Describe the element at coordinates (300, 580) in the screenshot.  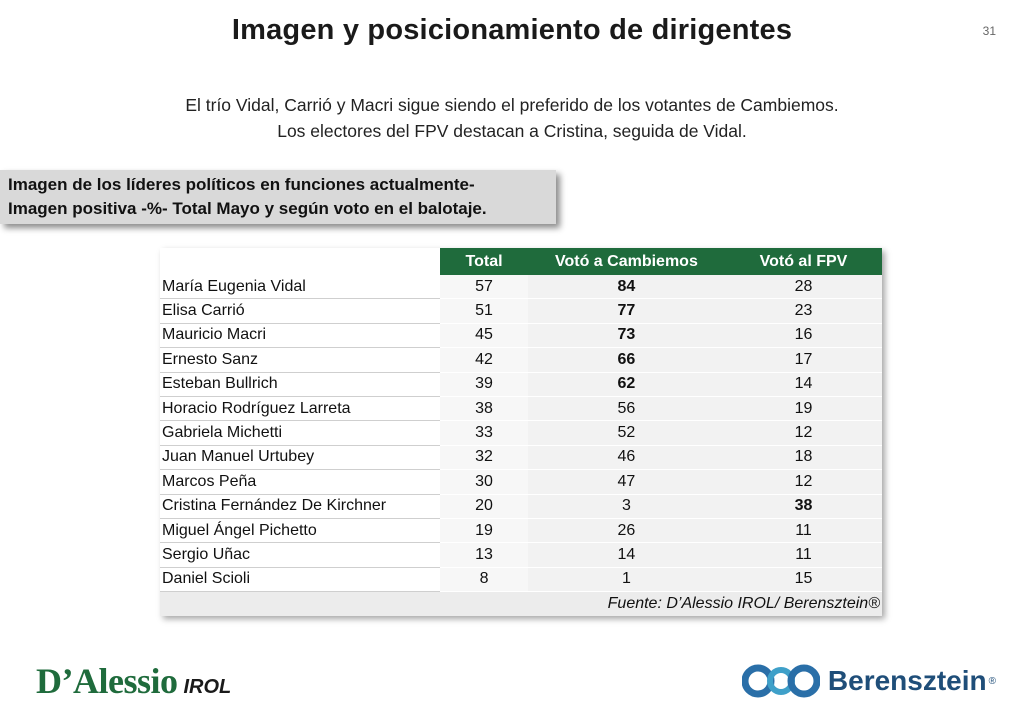
I see `leader-name: Daniel Scioli` at that location.